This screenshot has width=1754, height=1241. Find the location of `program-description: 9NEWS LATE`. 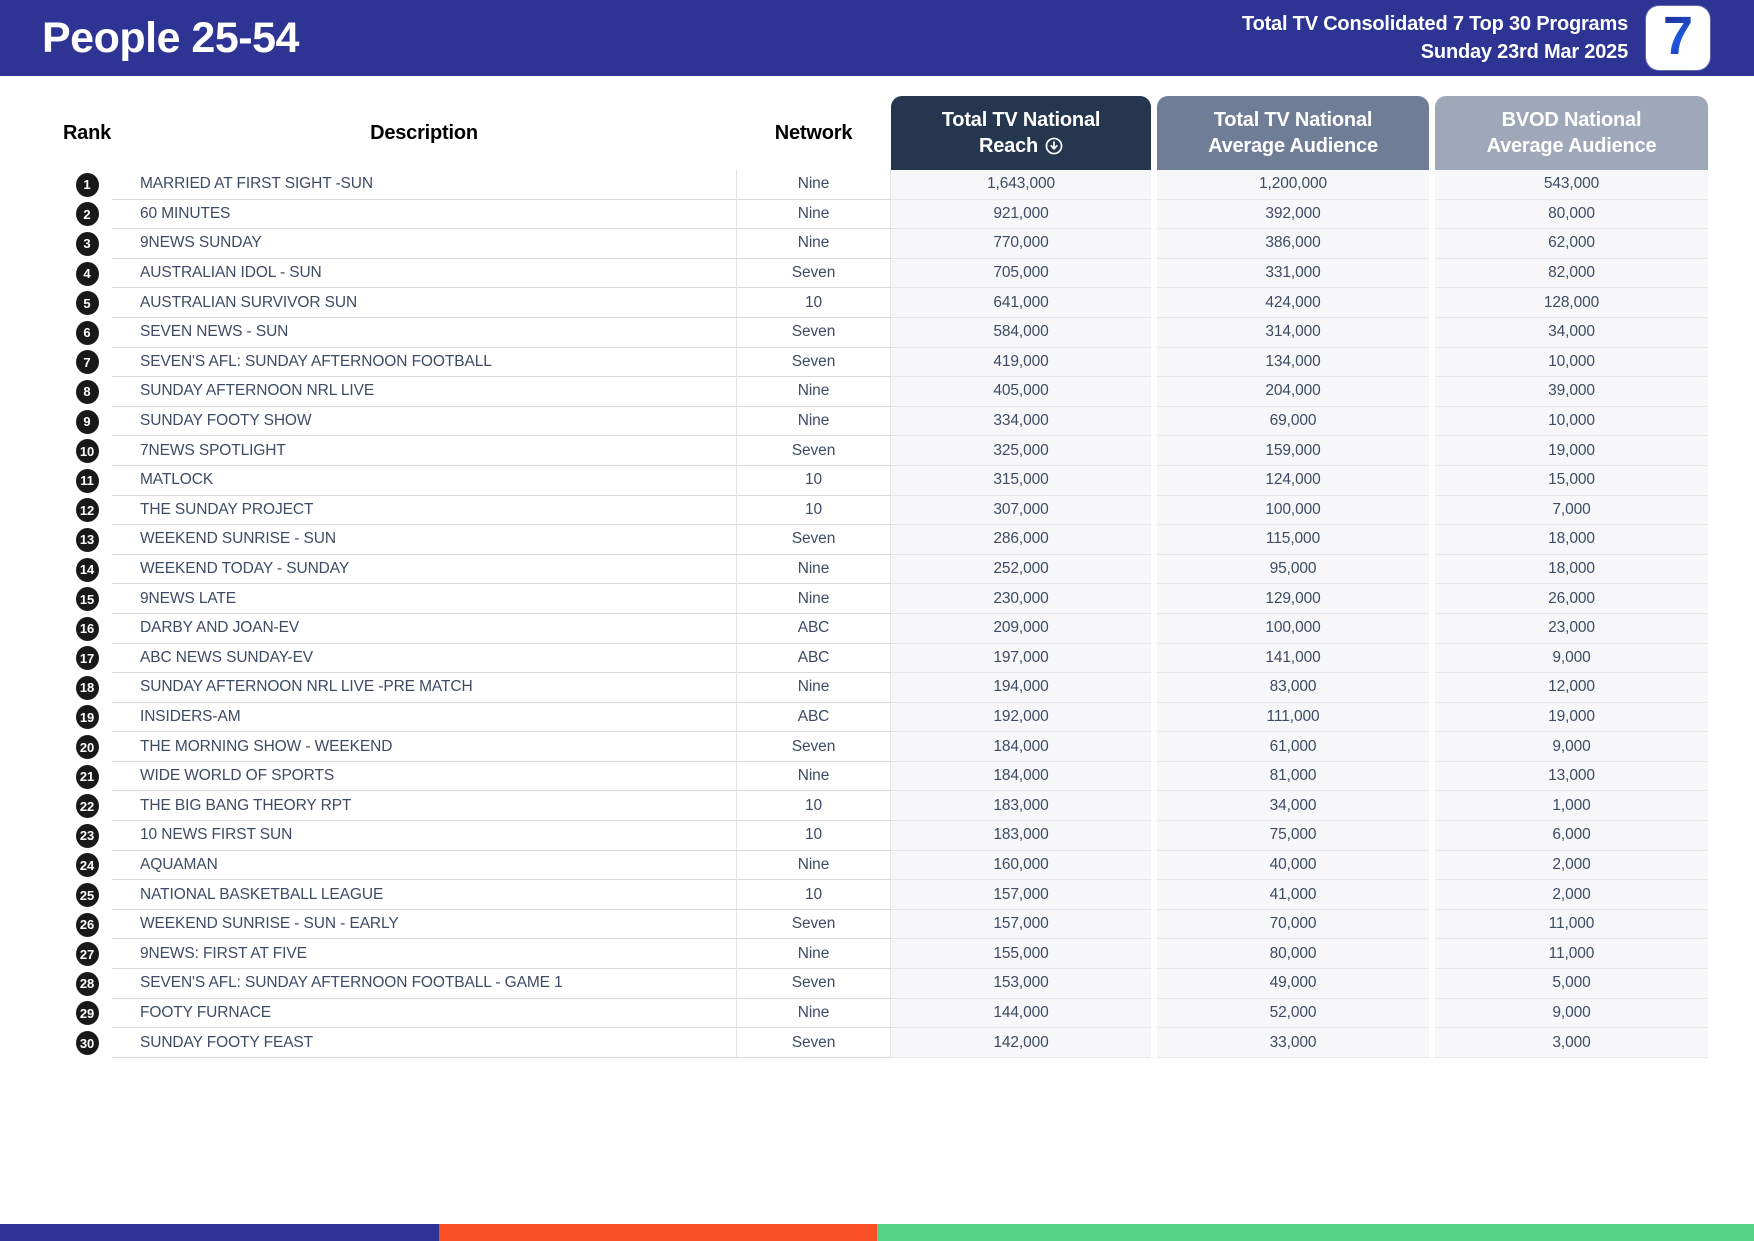

program-description: 9NEWS LATE is located at coordinates (424, 599).